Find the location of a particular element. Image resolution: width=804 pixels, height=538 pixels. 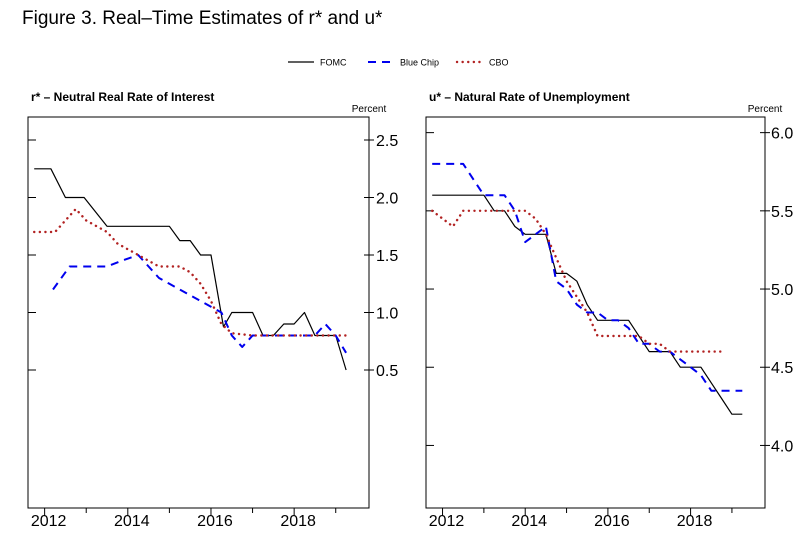

y-tick-label: 2.0 is located at coordinates (387, 199).